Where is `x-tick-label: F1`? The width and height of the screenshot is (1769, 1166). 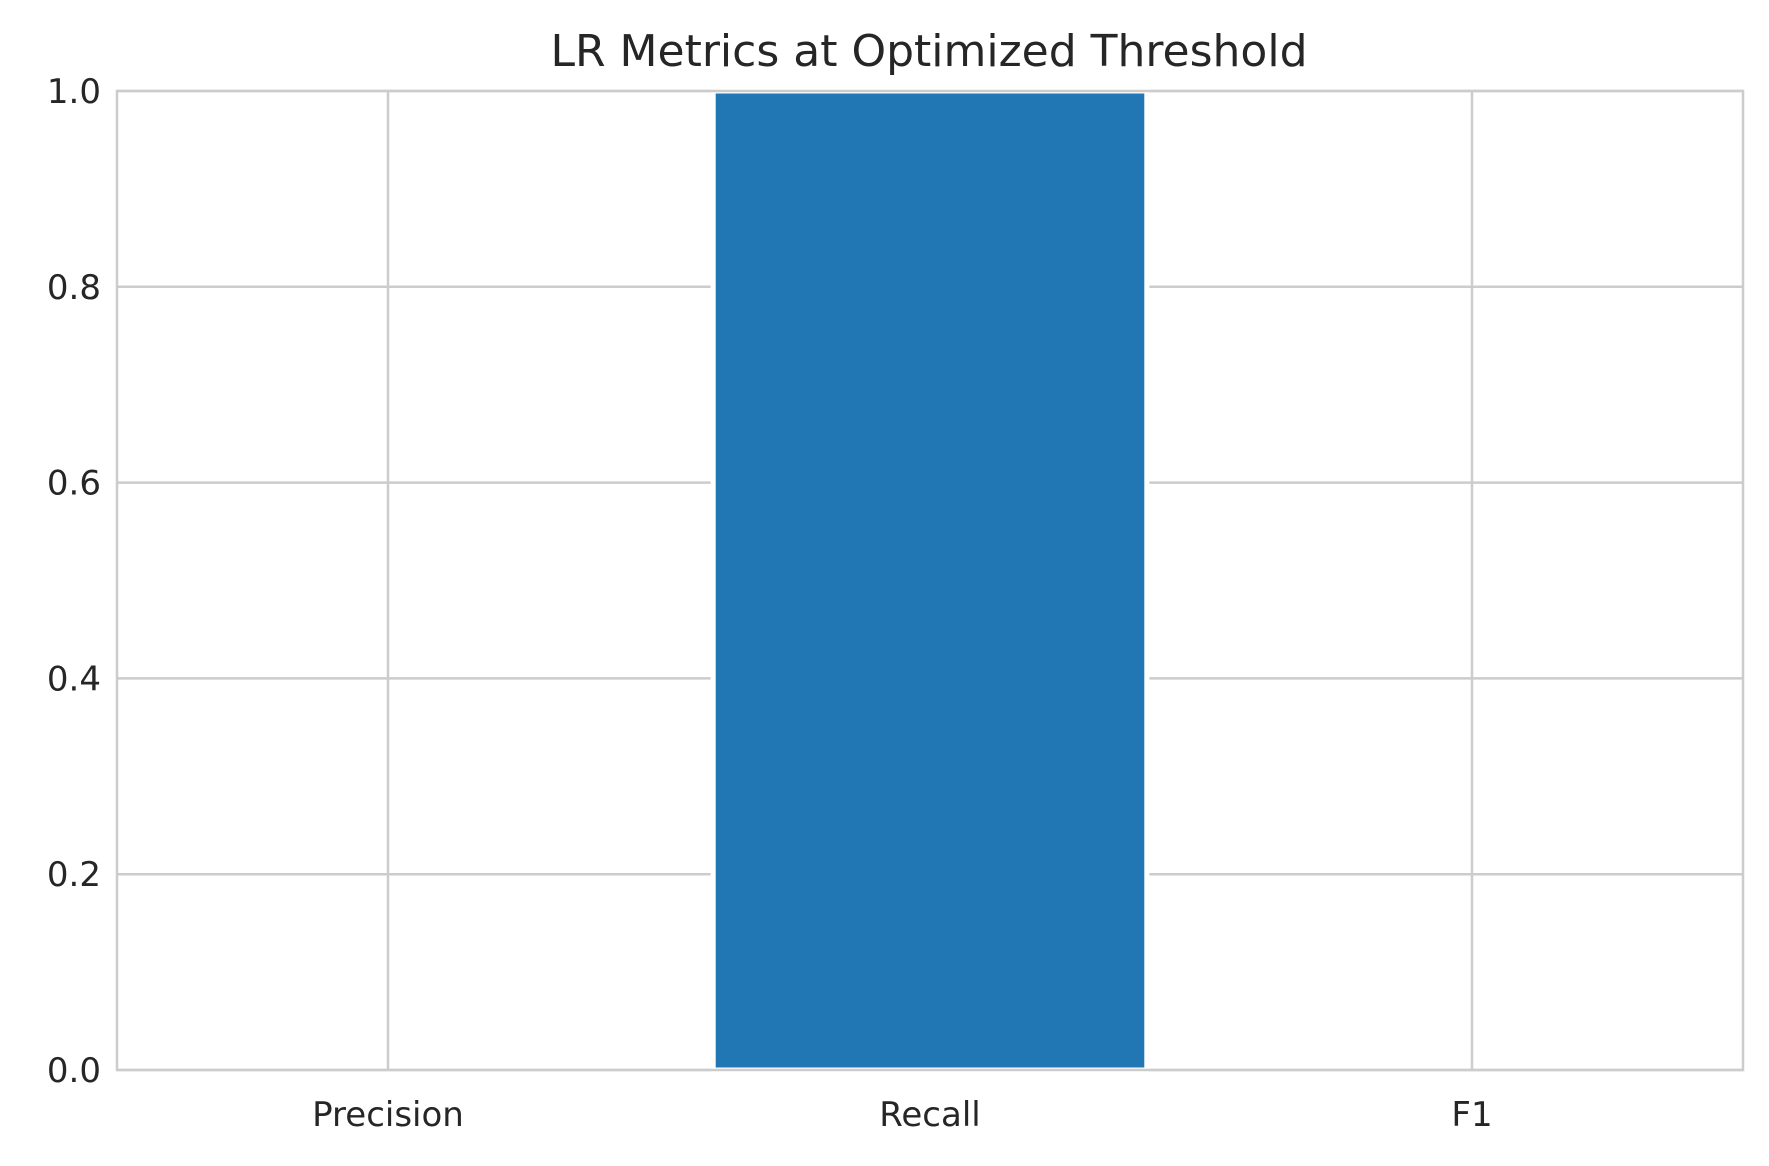 x-tick-label: F1 is located at coordinates (1471, 1115).